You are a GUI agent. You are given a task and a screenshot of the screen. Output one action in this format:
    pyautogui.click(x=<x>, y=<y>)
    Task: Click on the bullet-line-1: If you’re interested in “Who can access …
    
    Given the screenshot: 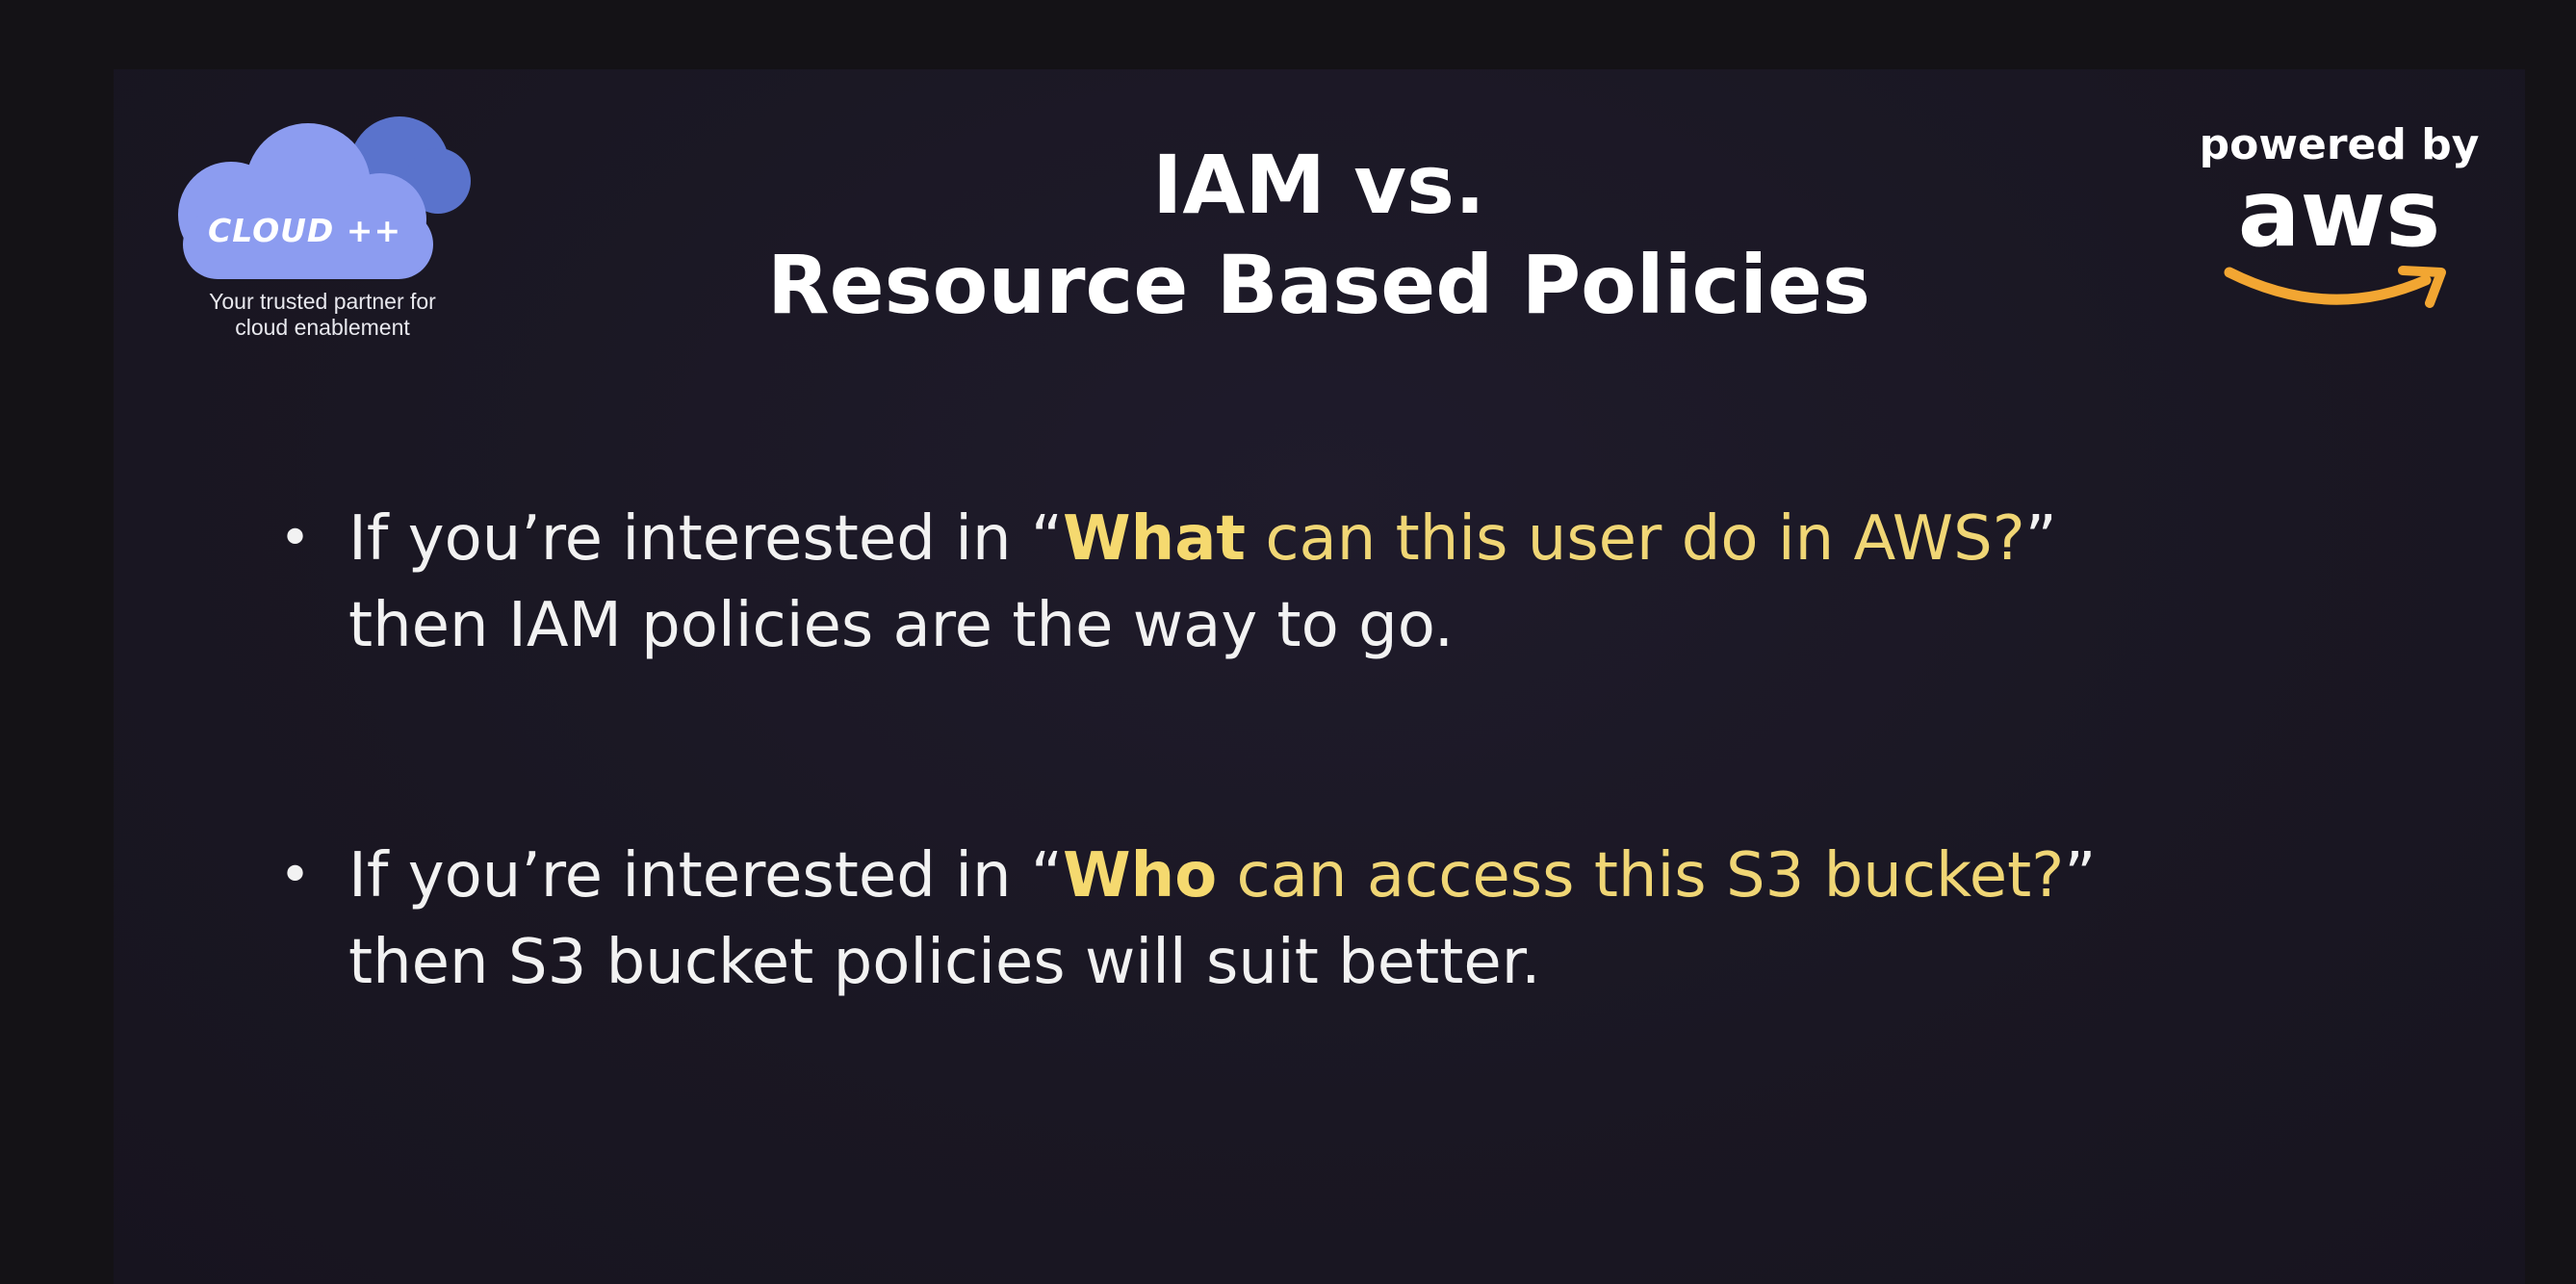 What is the action you would take?
    pyautogui.click(x=1397, y=876)
    